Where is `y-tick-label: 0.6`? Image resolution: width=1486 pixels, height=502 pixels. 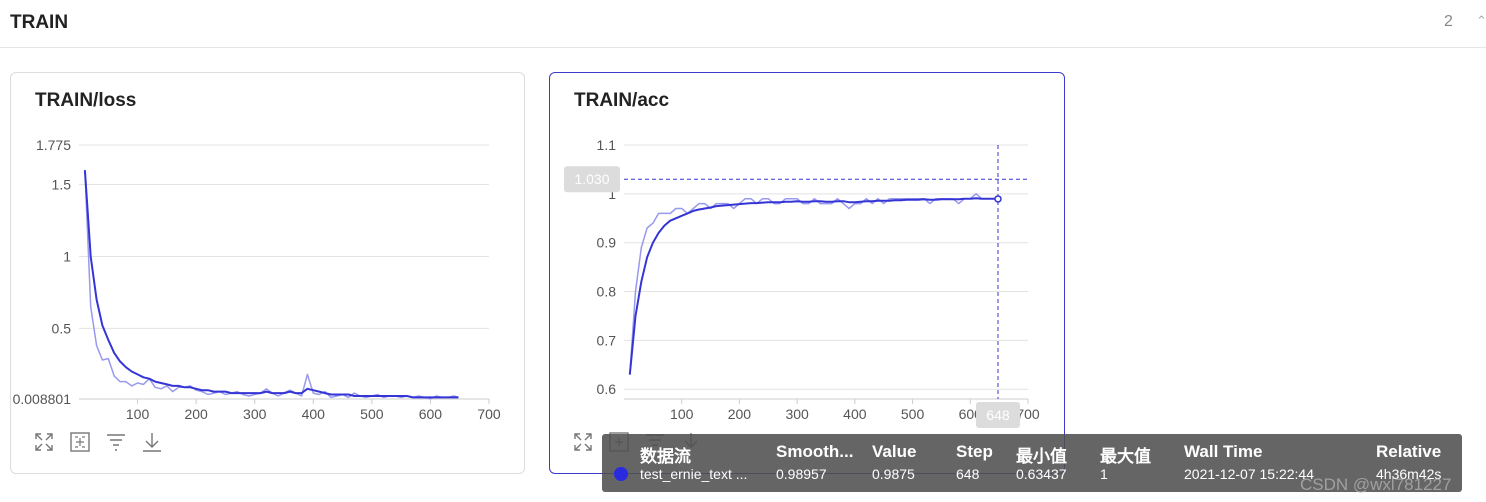 y-tick-label: 0.6 is located at coordinates (607, 389).